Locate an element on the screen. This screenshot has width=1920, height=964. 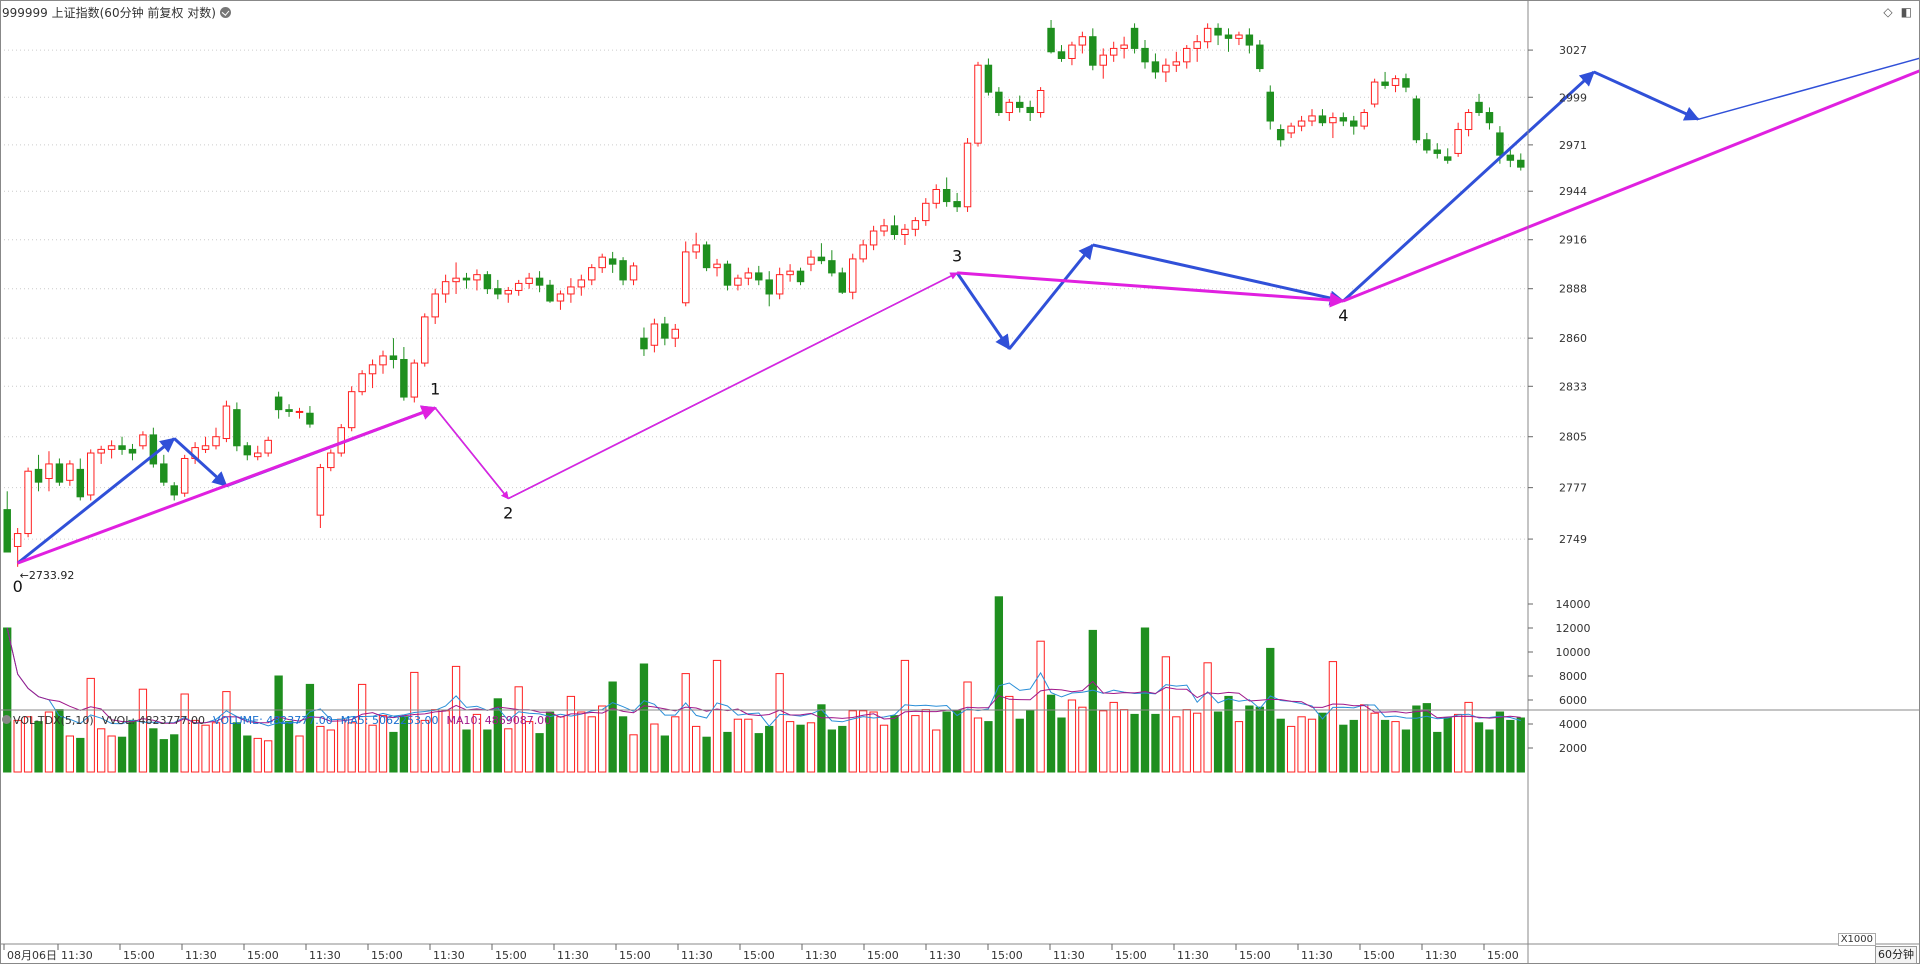
indicator-name: VOL-TDX(5,10) is located at coordinates (53, 720).